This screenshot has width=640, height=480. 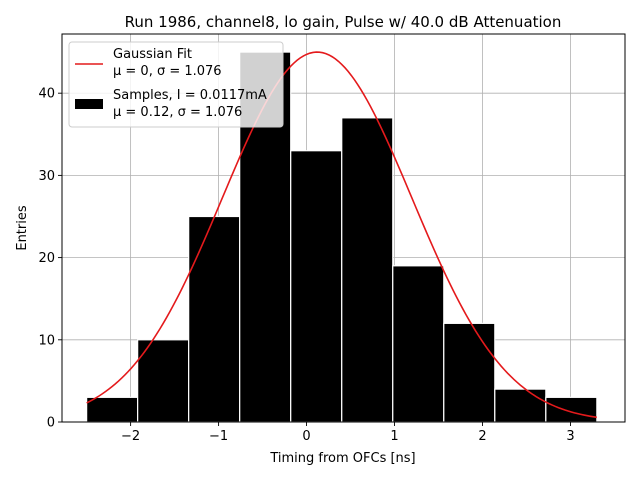 What do you see at coordinates (130, 436) in the screenshot?
I see `x-tick-label-0: −2` at bounding box center [130, 436].